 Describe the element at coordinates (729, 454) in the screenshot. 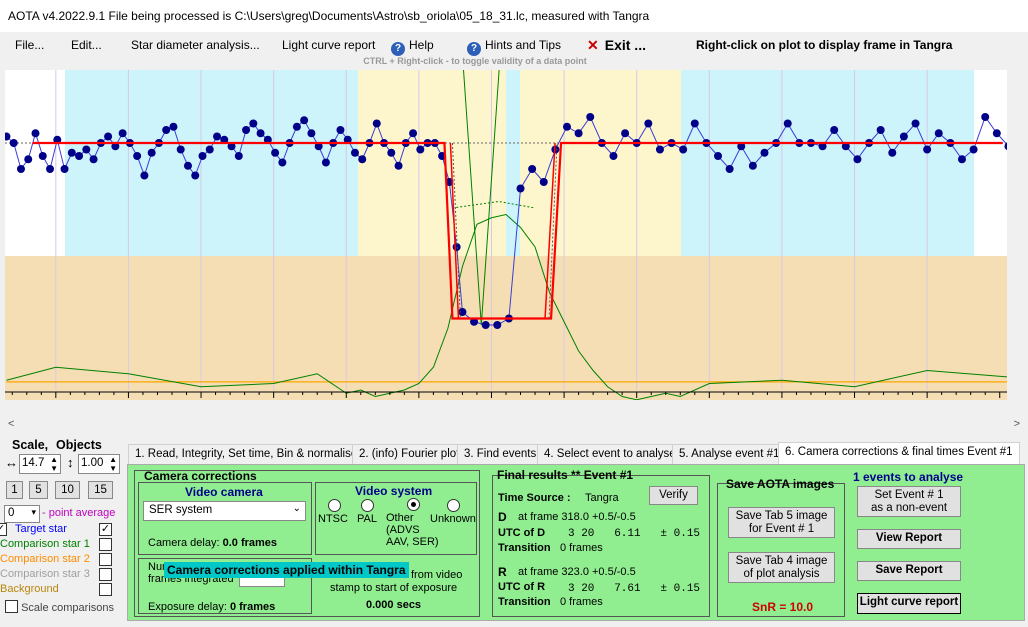

I see `tab-analyse-event: 5. Analyse event #1` at that location.